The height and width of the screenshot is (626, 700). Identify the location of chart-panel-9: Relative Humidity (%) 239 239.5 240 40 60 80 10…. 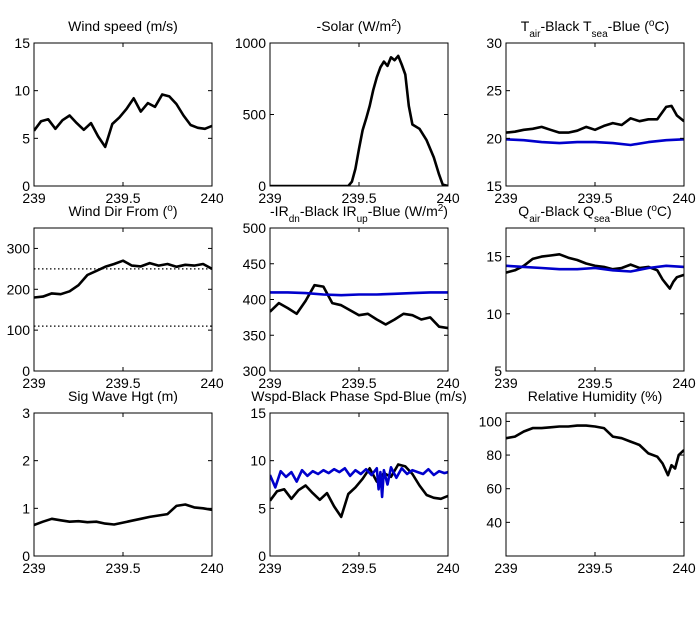
(587, 482).